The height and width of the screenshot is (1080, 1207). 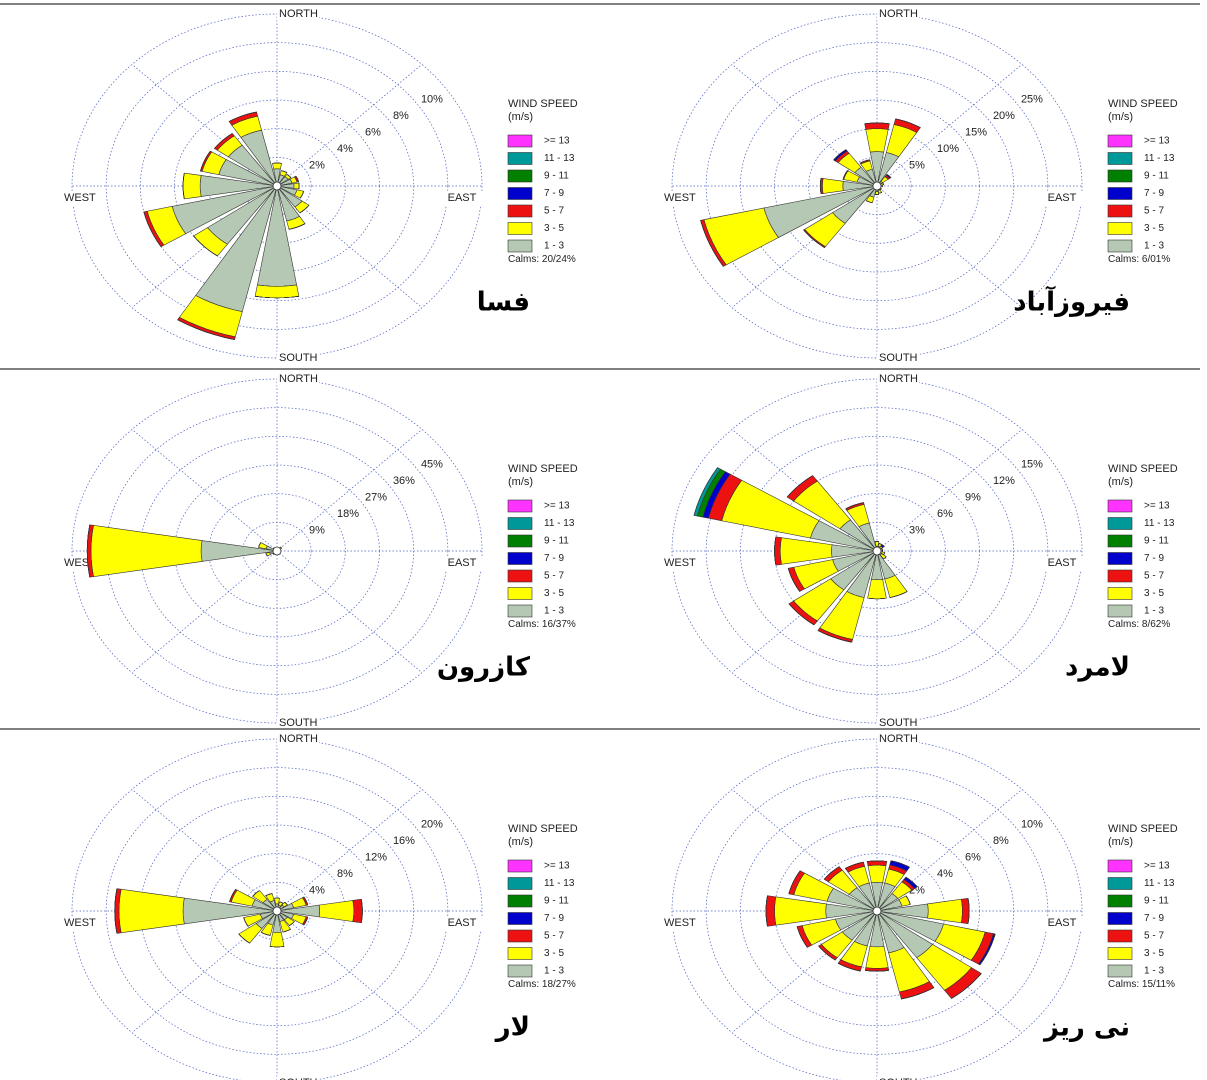 I want to click on legend-label: 3 - 5, so click(x=1154, y=228).